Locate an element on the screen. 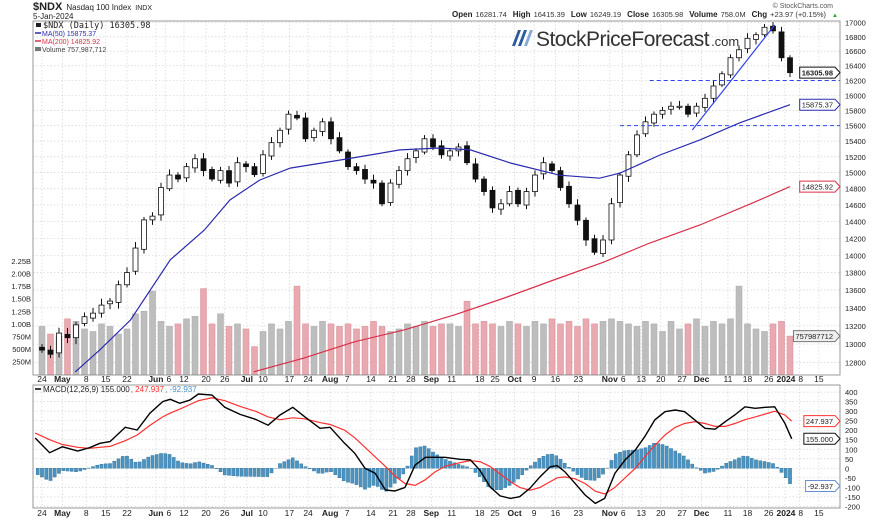 The width and height of the screenshot is (875, 520). macd-tick-label: -200 is located at coordinates (852, 506).